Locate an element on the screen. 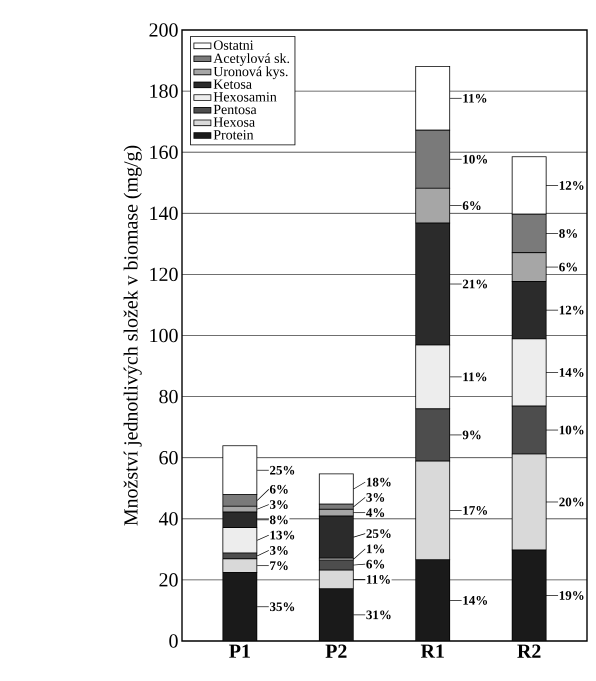  legend-label: Ketosa is located at coordinates (233, 84).